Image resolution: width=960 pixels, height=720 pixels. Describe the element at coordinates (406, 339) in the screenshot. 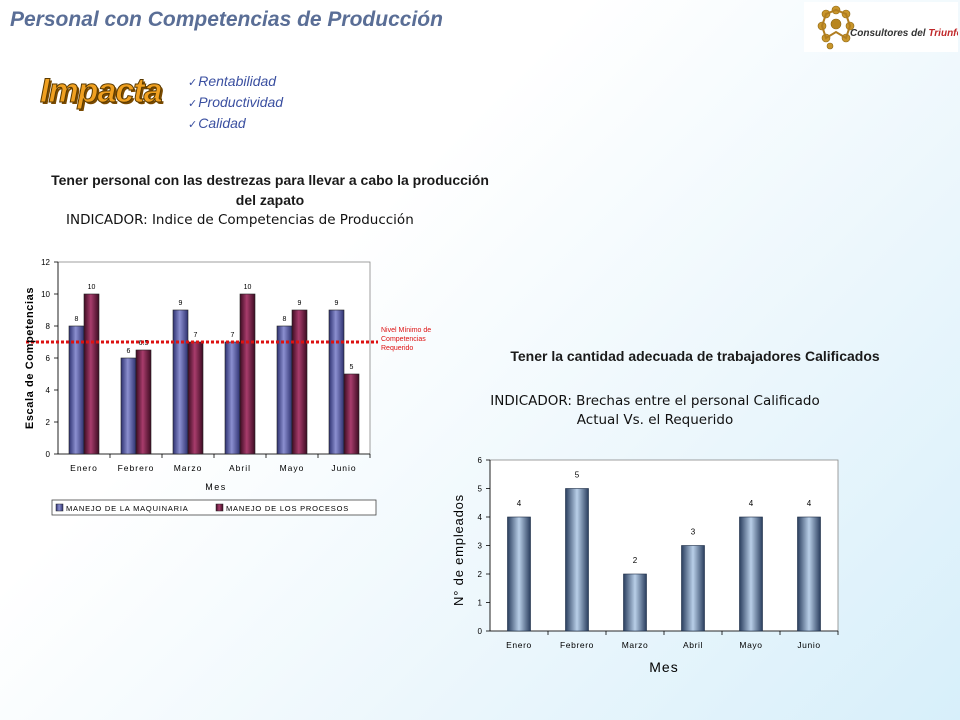

I see `reference-line-label: Nivel Mínimo de Competencias Requerido` at that location.